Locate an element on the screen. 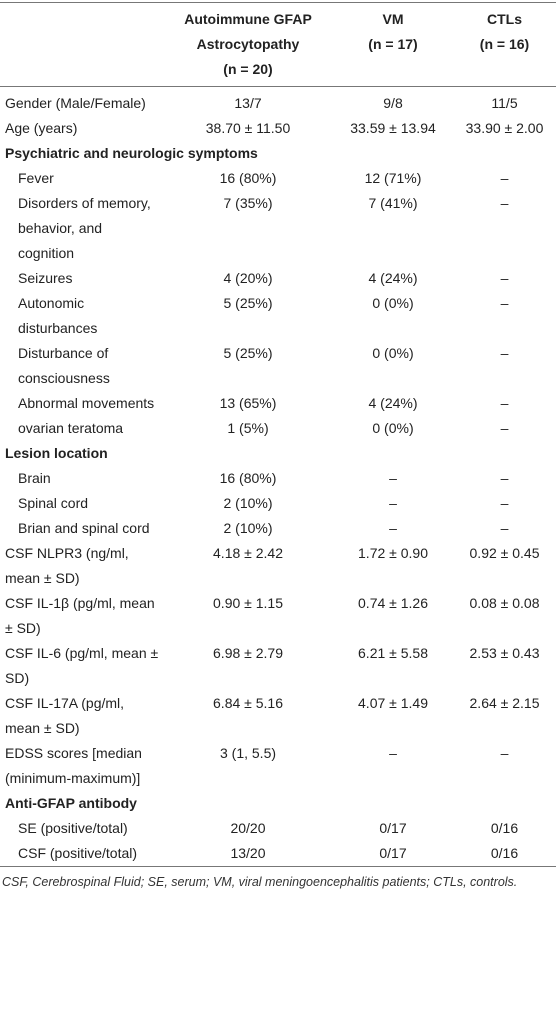 The height and width of the screenshot is (1032, 556). cell: 0.90 ± 1.15 is located at coordinates (248, 603).